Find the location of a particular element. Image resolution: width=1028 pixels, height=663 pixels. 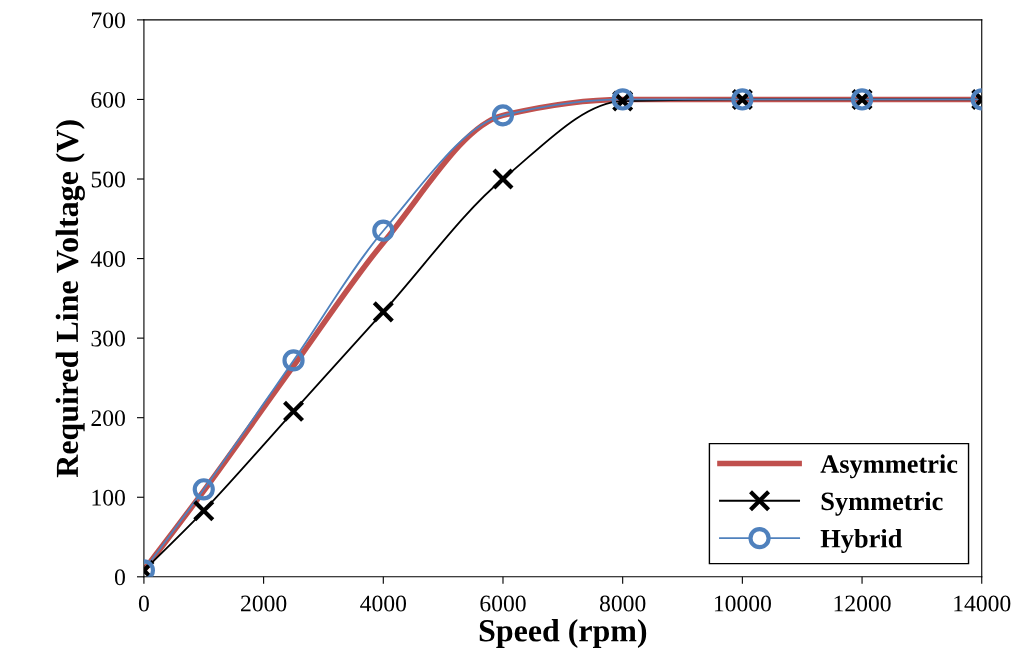

x-tick-label: 14000 is located at coordinates (982, 603).